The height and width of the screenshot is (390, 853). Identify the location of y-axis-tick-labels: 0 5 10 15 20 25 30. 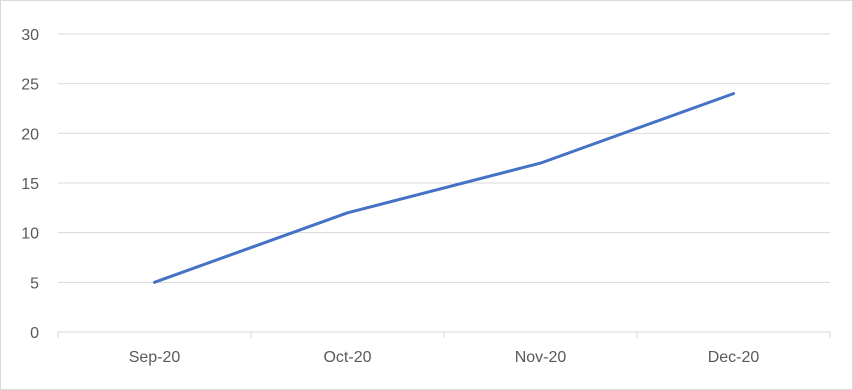
(30, 184).